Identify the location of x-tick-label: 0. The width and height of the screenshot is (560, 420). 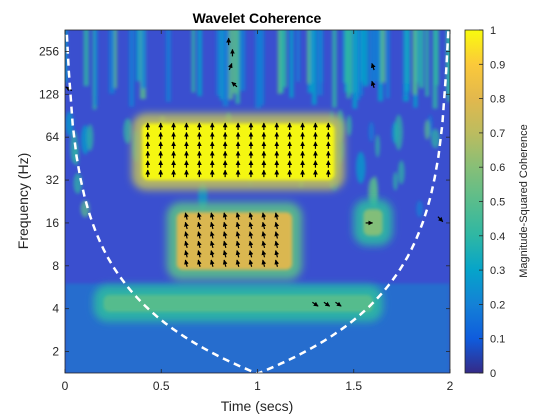
(65, 386).